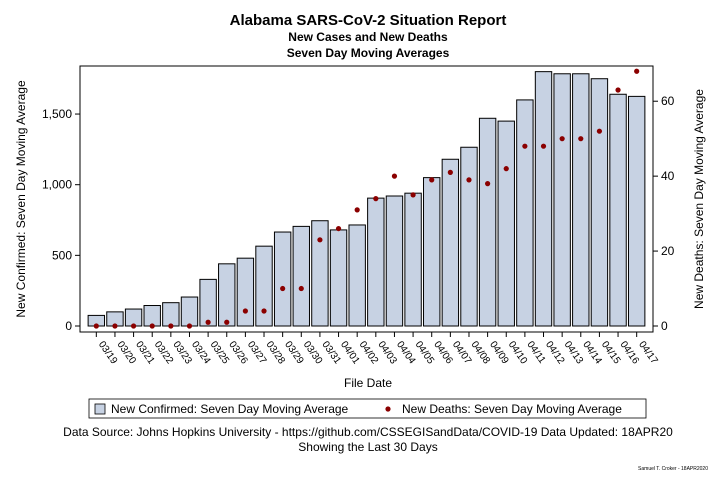 This screenshot has width=720, height=480. Describe the element at coordinates (331, 352) in the screenshot. I see `x-tick-label: 03/31` at that location.